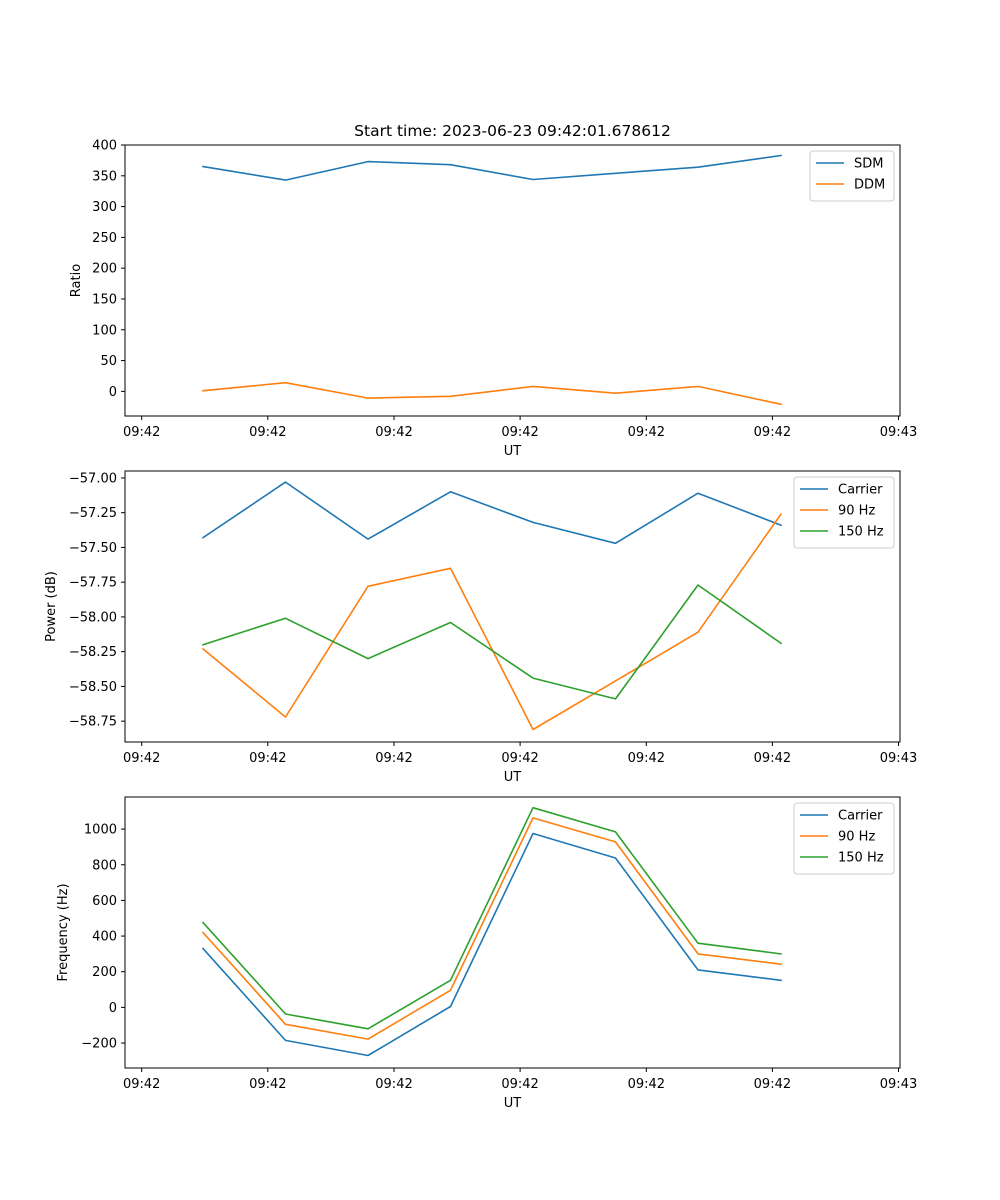 This screenshot has height=1200, width=1000. I want to click on y-tick-label: 600, so click(104, 901).